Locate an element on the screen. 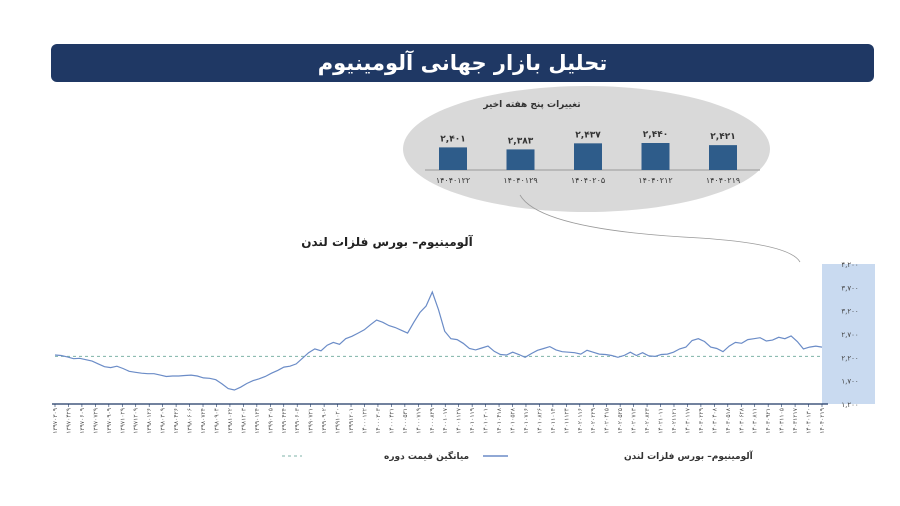 This screenshot has height=506, width=900. x-tick-label: ۱۳۹۷۰۷۲۹ is located at coordinates (95, 421).